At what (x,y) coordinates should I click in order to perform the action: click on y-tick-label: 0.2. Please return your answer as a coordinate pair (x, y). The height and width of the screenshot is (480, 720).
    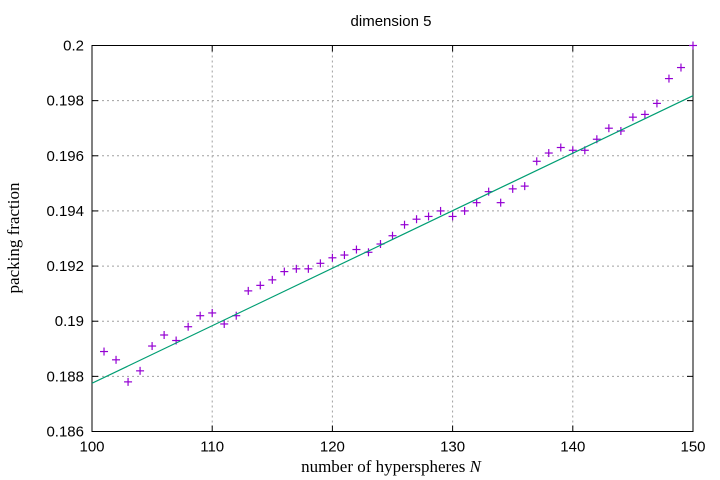
    Looking at the image, I should click on (73, 46).